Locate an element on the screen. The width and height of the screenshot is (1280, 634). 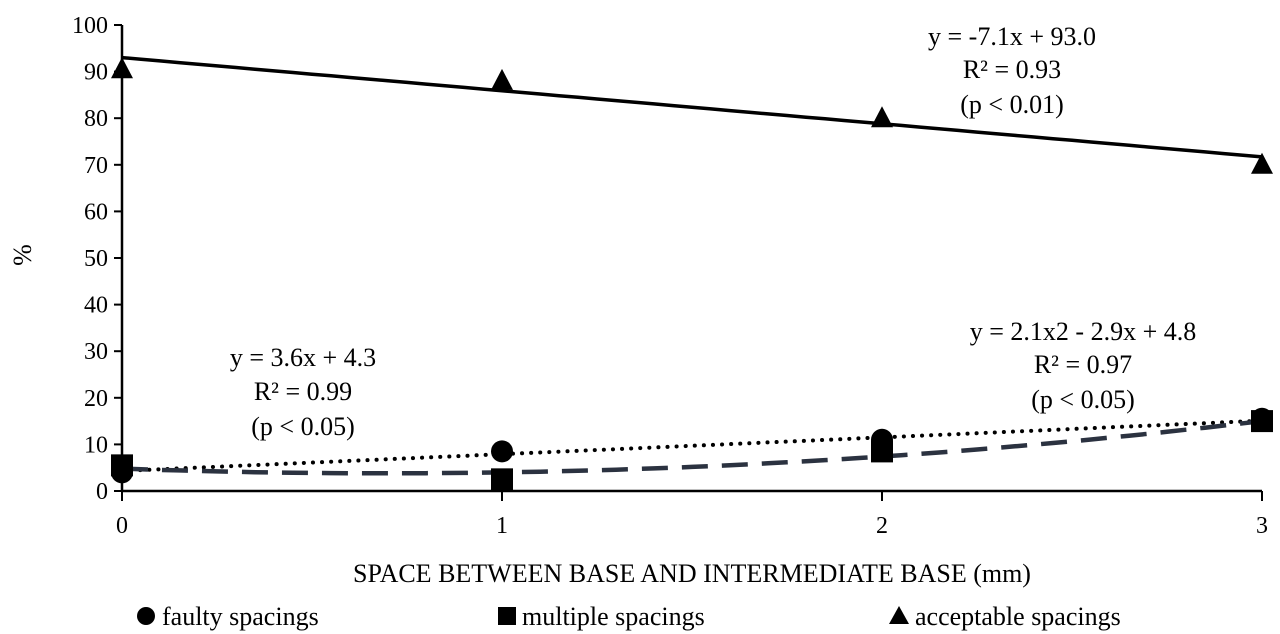
y-tick-label: 0 is located at coordinates (102, 492).